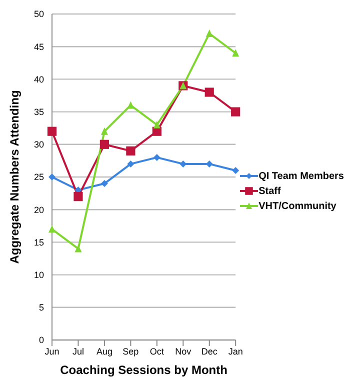 The width and height of the screenshot is (358, 388). I want to click on y-tick-label: 50, so click(39, 14).